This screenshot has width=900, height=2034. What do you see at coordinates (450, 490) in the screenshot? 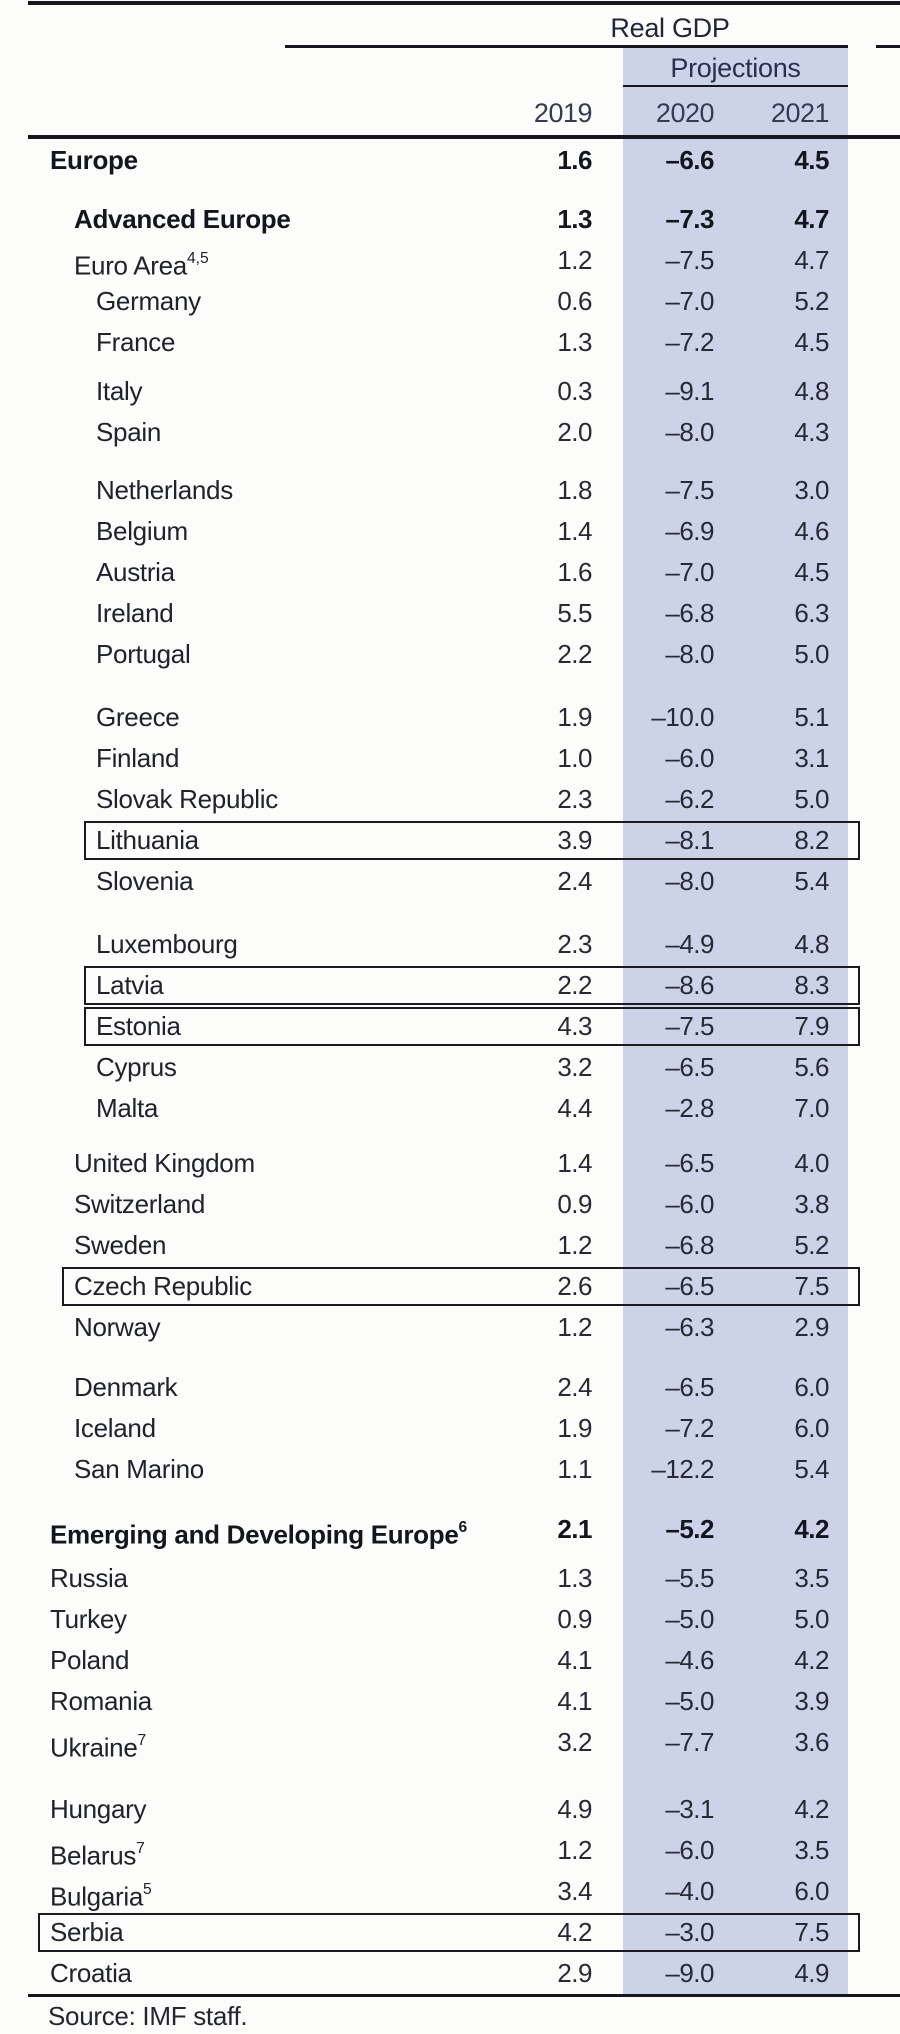
I see `table-row: Netherlands 1.8 –7.5 3.0` at bounding box center [450, 490].